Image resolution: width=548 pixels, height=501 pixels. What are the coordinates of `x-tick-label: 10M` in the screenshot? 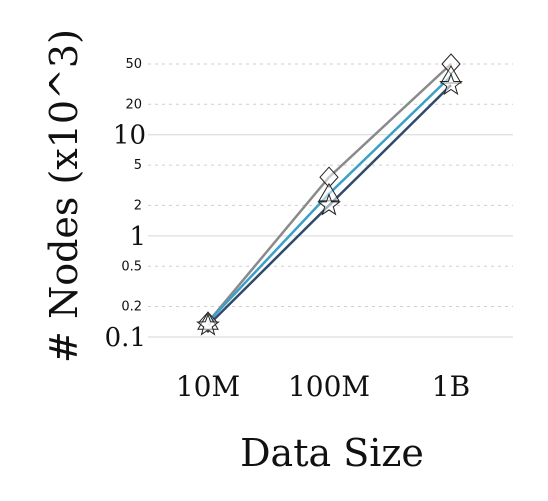 It's located at (208, 386).